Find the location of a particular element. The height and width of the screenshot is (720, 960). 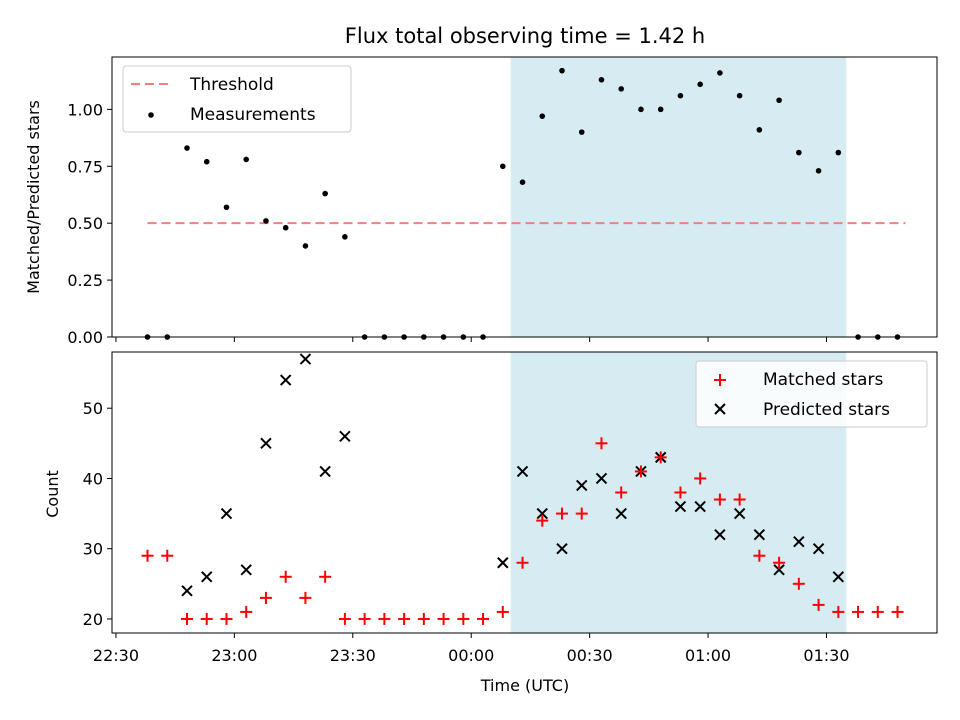

observing-window-shade is located at coordinates (678, 197).